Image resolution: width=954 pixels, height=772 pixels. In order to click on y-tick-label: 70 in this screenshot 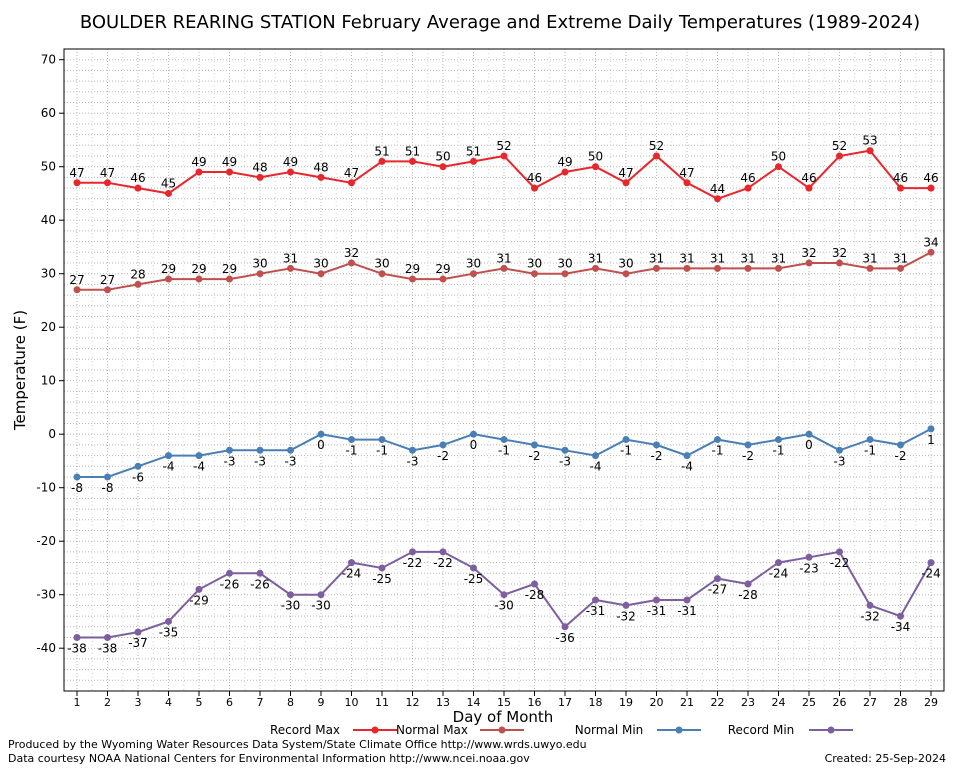, I will do `click(48, 60)`.